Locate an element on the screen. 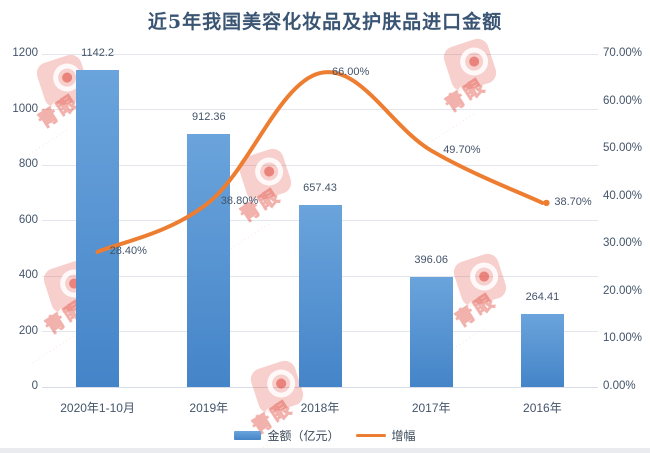 The width and height of the screenshot is (650, 453). line-point-label: 38.80% is located at coordinates (239, 201).